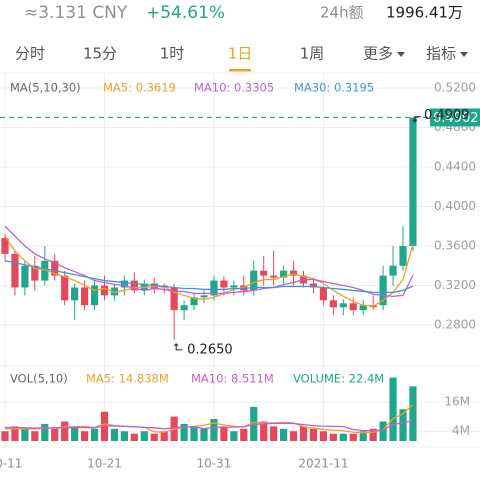  I want to click on tab: 15分, so click(100, 54).